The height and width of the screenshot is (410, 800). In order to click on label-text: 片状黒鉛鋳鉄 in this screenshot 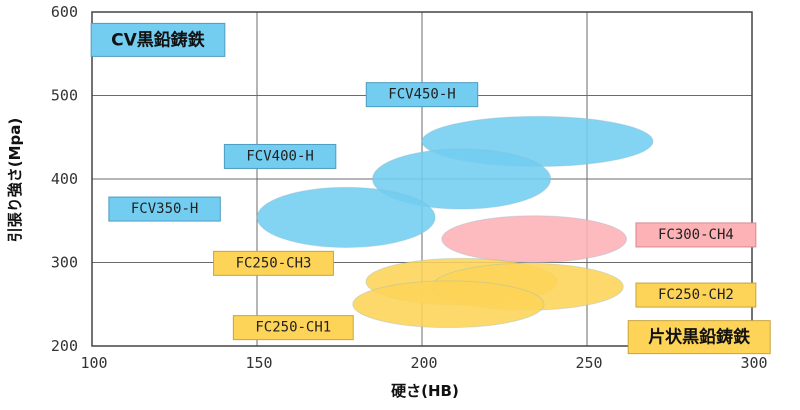, I will do `click(699, 337)`.